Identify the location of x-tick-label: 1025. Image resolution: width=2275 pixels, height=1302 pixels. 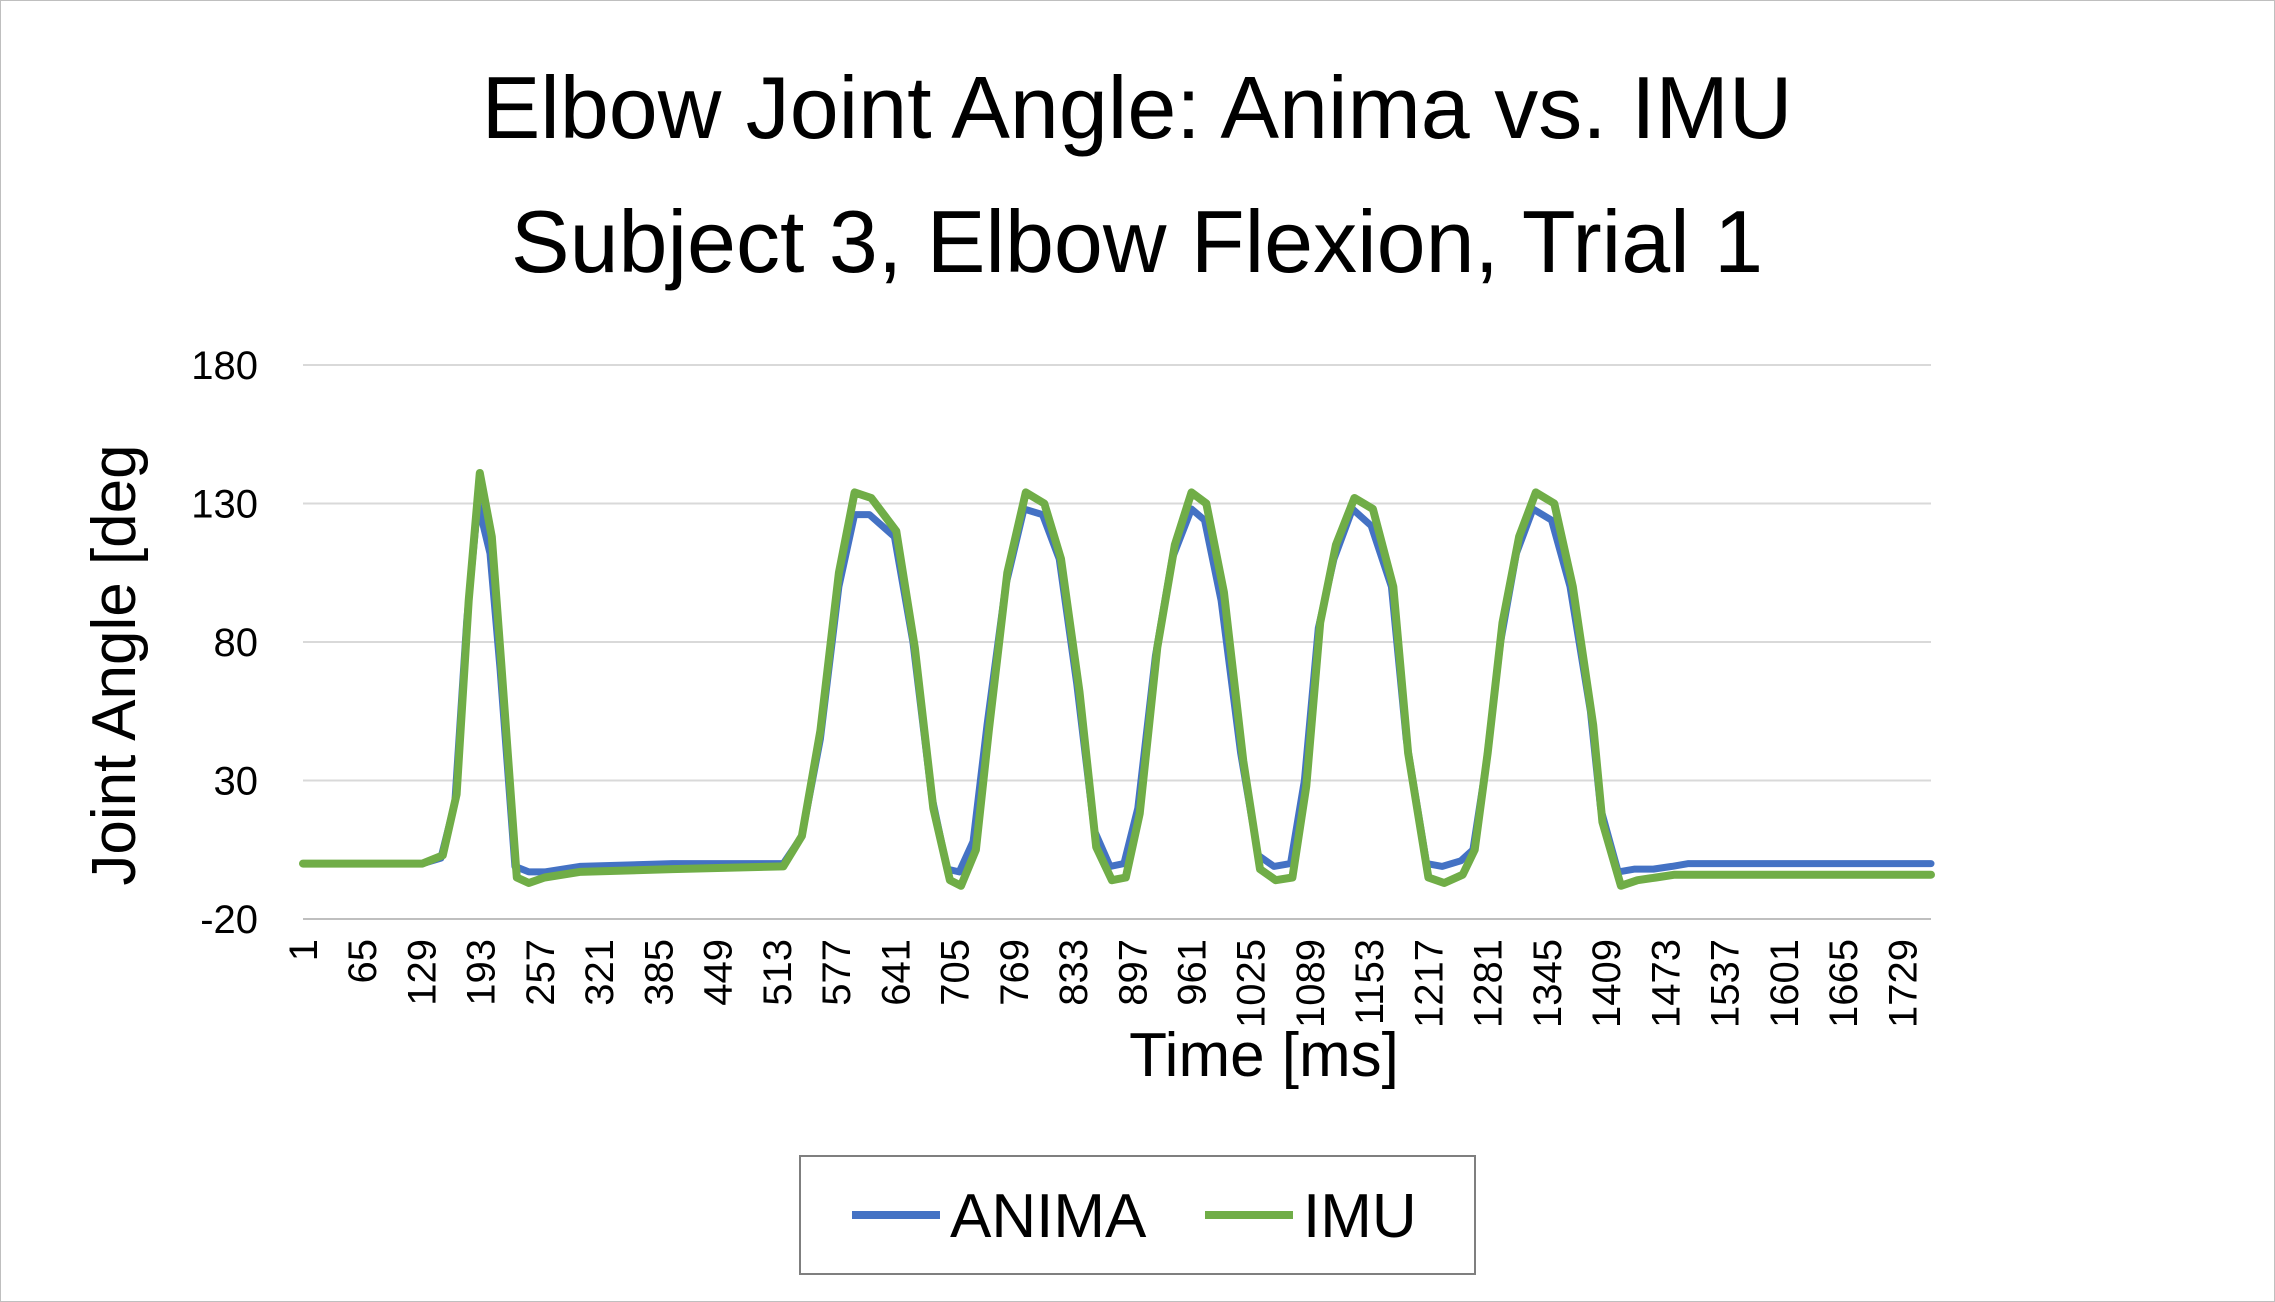
(1252, 983).